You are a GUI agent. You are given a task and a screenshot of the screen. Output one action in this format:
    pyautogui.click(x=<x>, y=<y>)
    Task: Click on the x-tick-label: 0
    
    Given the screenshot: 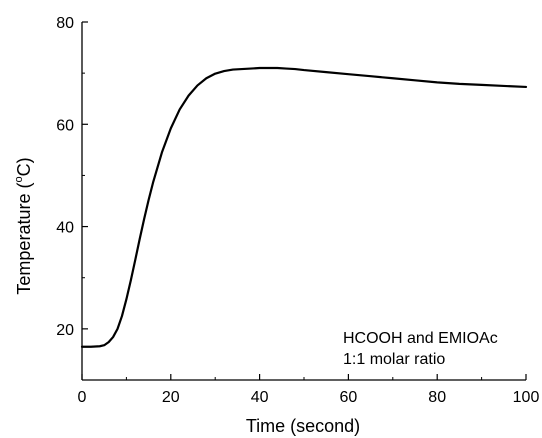 What is the action you would take?
    pyautogui.click(x=82, y=397)
    